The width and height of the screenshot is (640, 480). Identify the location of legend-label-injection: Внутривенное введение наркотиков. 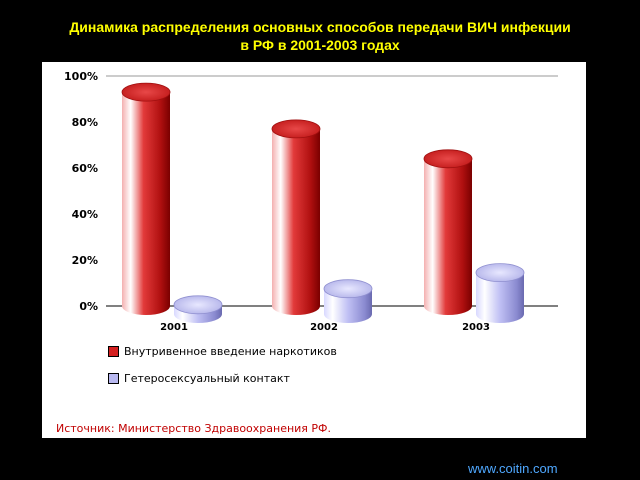
(230, 351).